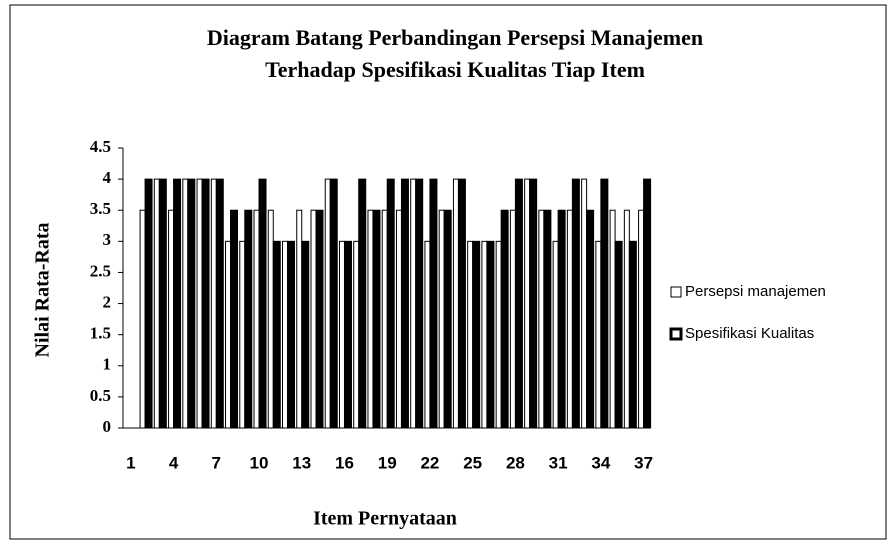 The height and width of the screenshot is (544, 891). Describe the element at coordinates (385, 519) in the screenshot. I see `x-axis-title: Item Pernyataan` at that location.